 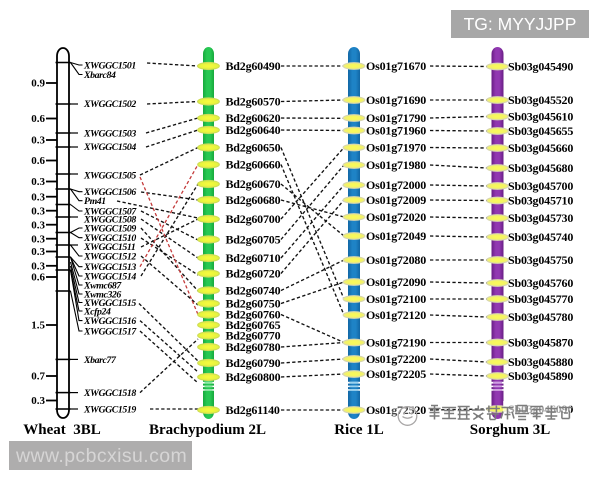 What do you see at coordinates (396, 66) in the screenshot?
I see `svg-text: Os01g71670` at bounding box center [396, 66].